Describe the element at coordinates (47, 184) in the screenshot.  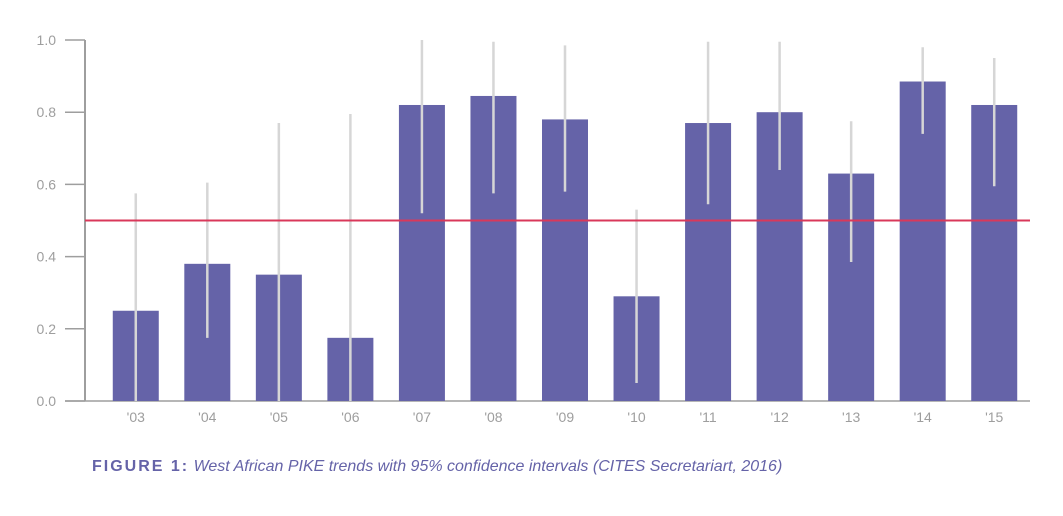
I see `y-tick-label: 0.6` at that location.